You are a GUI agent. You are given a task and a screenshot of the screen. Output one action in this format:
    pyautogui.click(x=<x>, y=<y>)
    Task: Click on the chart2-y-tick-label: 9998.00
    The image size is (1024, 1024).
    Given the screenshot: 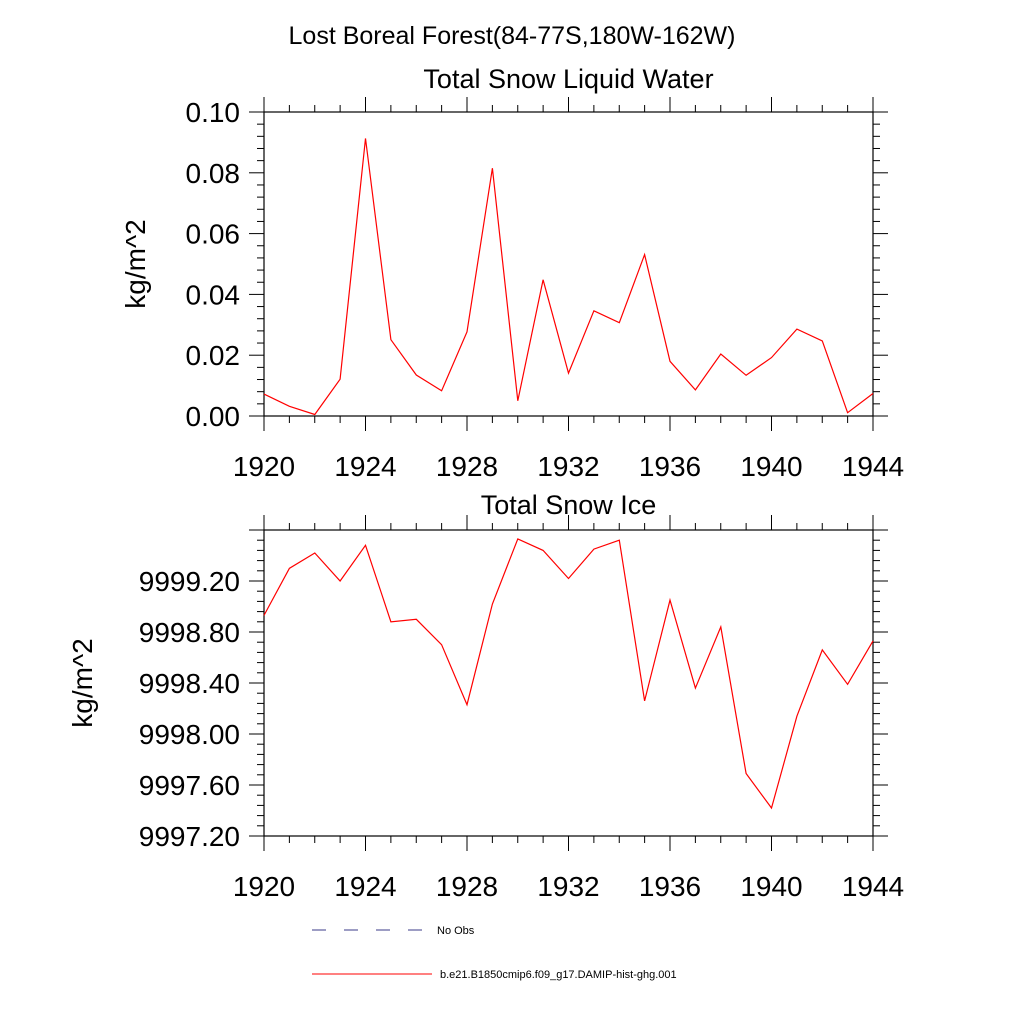 What is the action you would take?
    pyautogui.click(x=189, y=734)
    